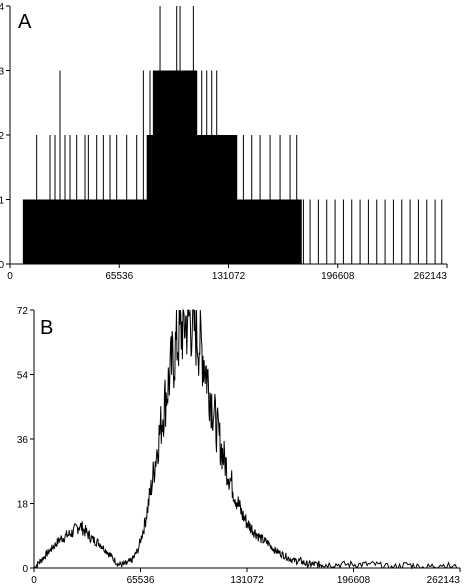 The height and width of the screenshot is (586, 474). Describe the element at coordinates (2, 136) in the screenshot. I see `panel-a-y-tick-label: 2` at that location.